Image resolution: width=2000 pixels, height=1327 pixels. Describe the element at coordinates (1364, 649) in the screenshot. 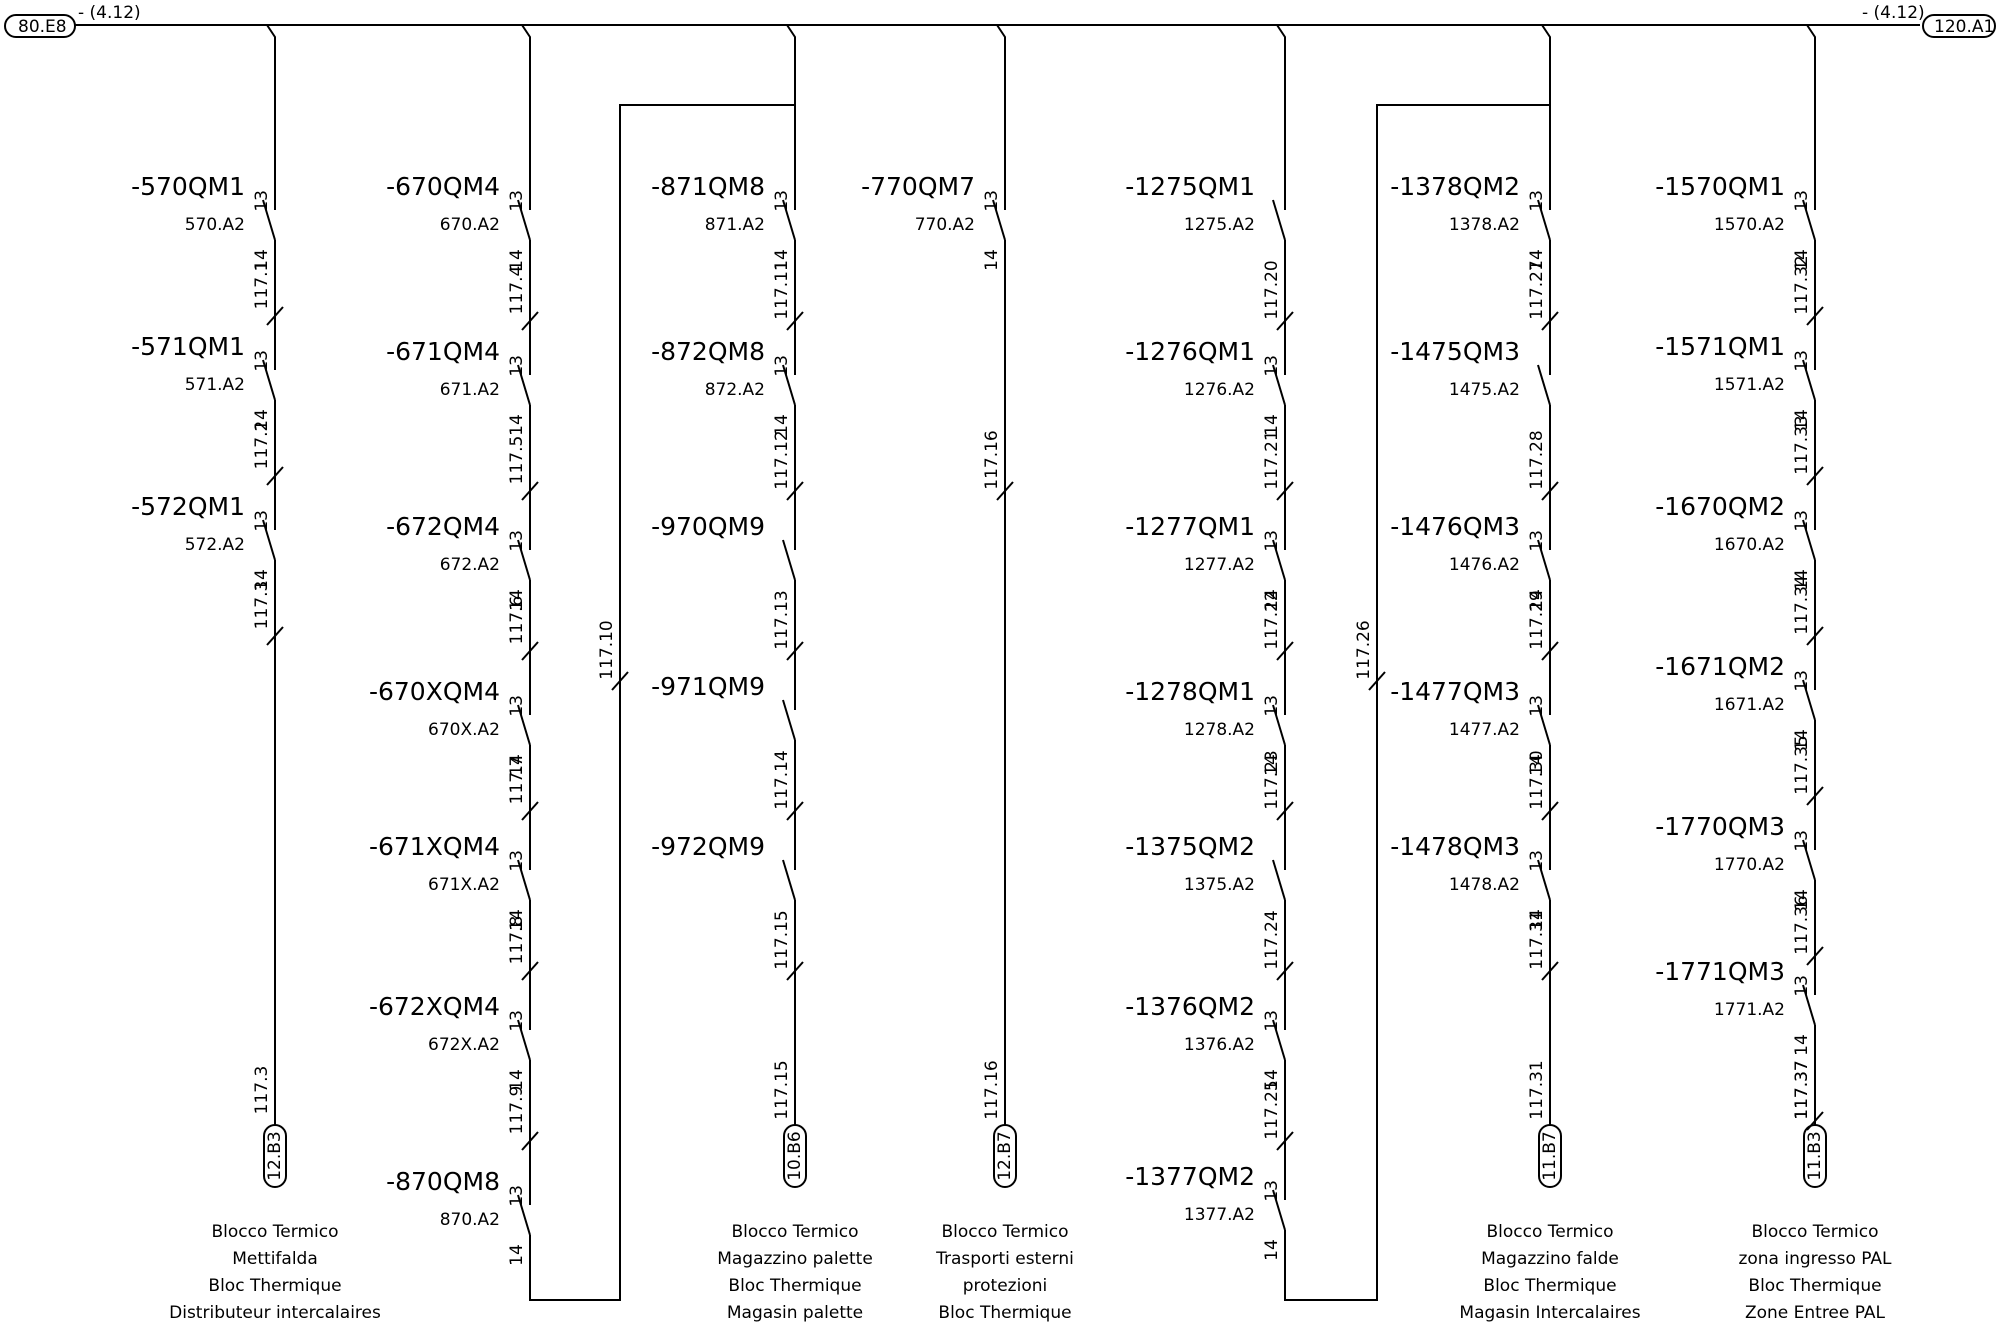

I see `loop-wire-number: 117.26` at that location.